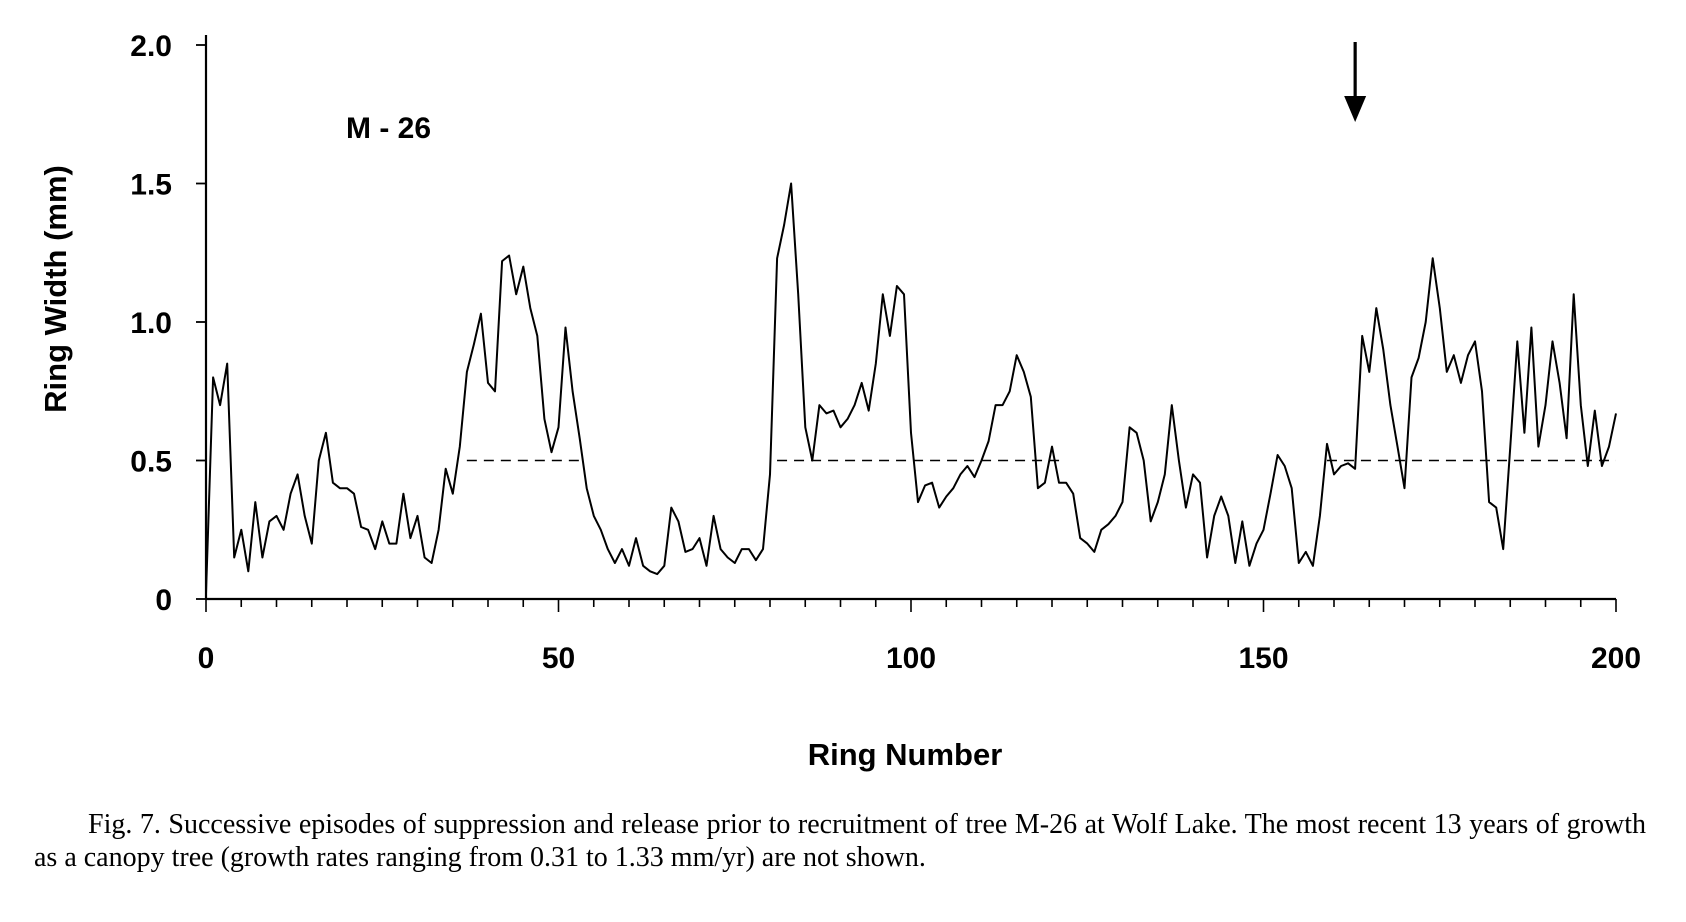  What do you see at coordinates (163, 600) in the screenshot?
I see `y-tick-label: 0` at bounding box center [163, 600].